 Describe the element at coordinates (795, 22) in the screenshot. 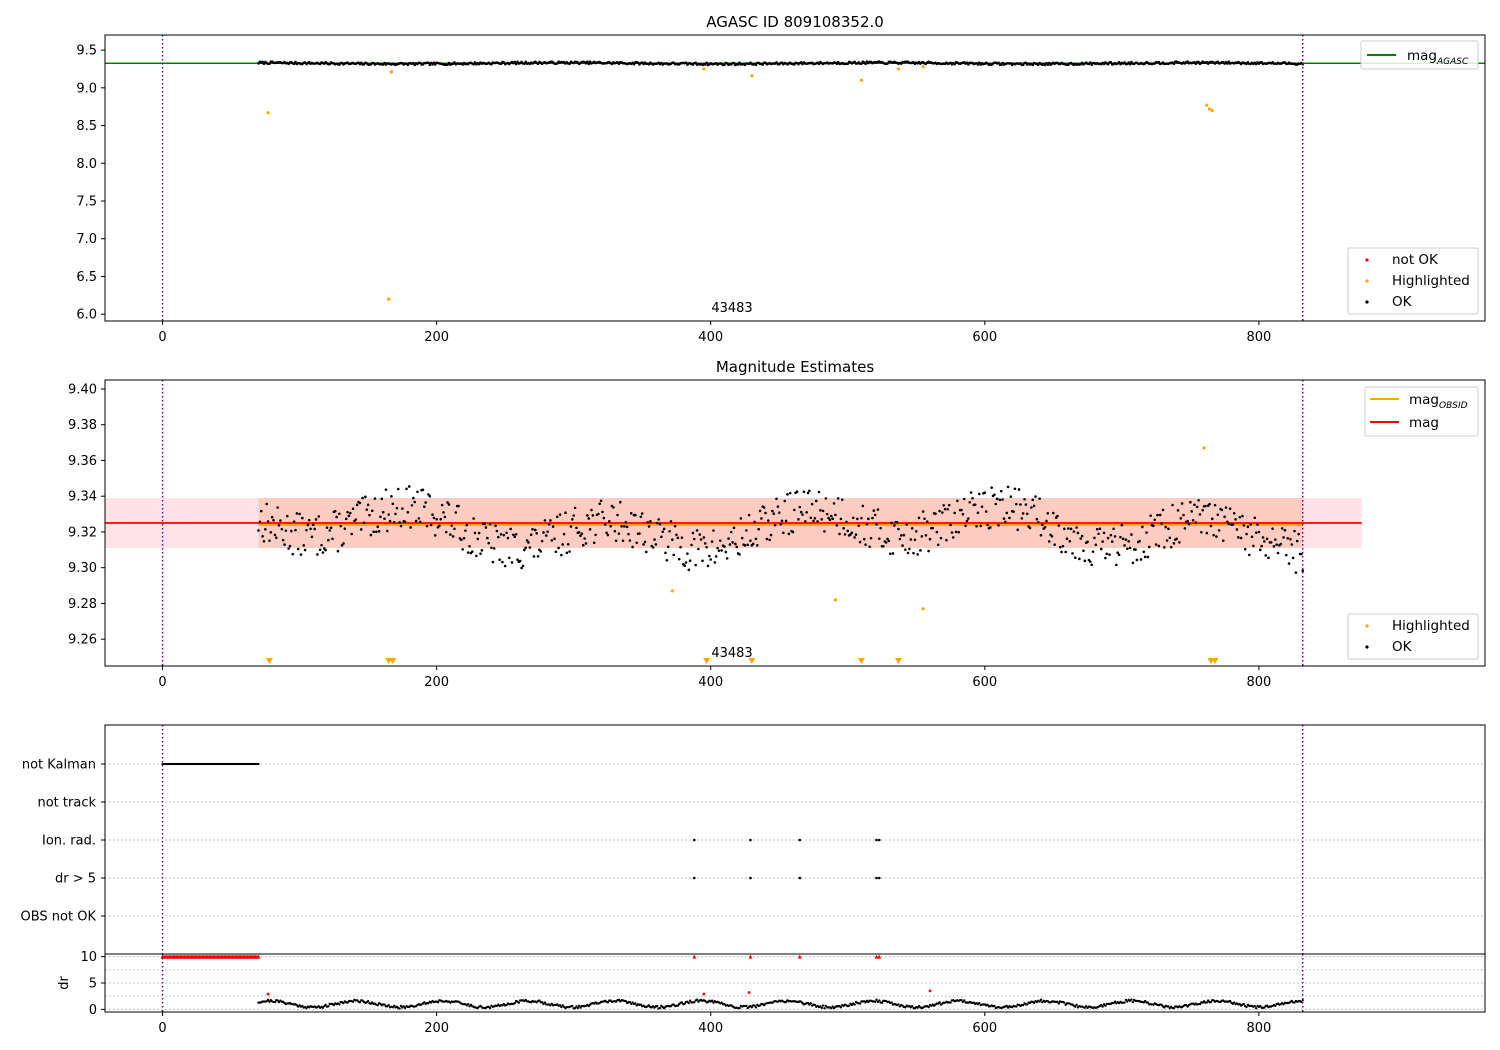

I see `panel1-title: AGASC ID 809108352.0` at that location.